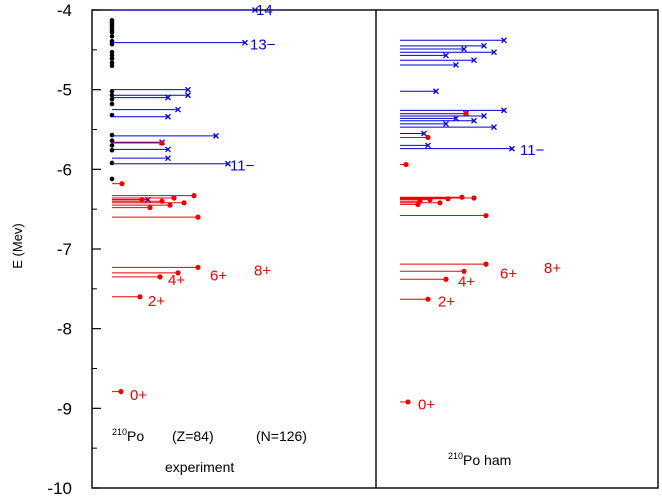 The height and width of the screenshot is (502, 662). Describe the element at coordinates (64, 90) in the screenshot. I see `y-tick-label: -5` at that location.